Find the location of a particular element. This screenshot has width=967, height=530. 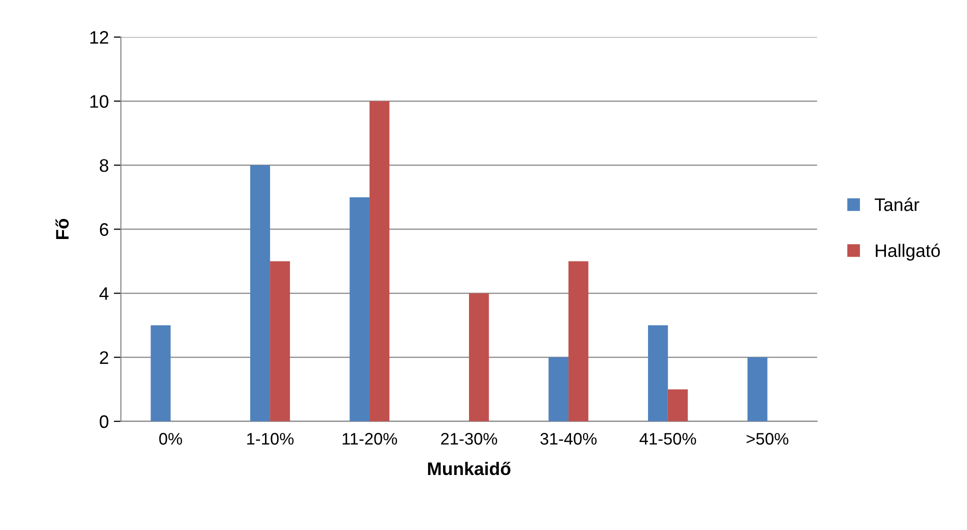

x-tick-label: 11-20% is located at coordinates (370, 438).